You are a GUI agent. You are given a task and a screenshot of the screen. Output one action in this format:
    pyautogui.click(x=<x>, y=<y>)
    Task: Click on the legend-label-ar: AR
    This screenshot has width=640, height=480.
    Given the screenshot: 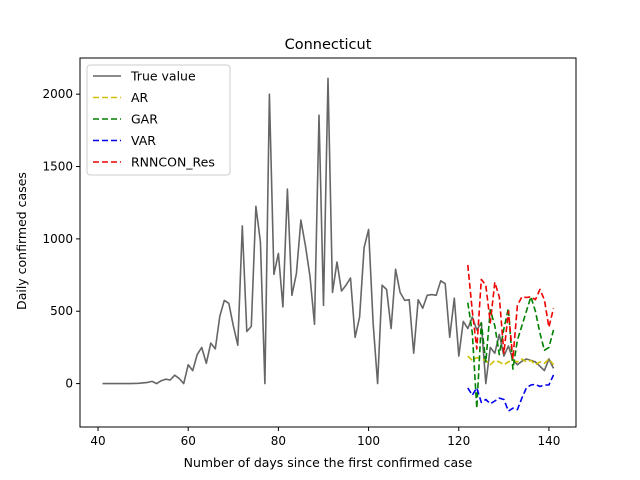 What is the action you would take?
    pyautogui.click(x=140, y=97)
    